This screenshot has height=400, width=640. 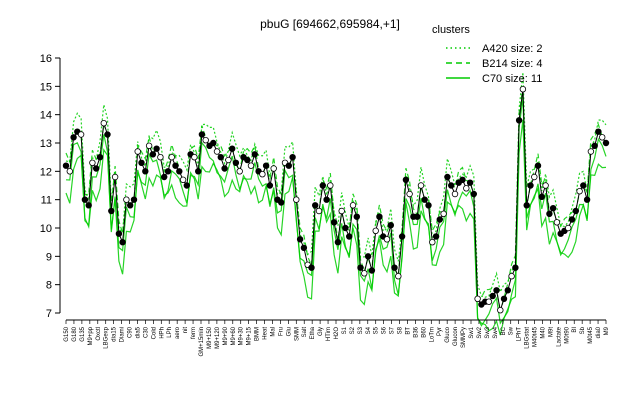 What do you see at coordinates (281, 331) in the screenshot?
I see `x-tick-label: Fru` at bounding box center [281, 331].